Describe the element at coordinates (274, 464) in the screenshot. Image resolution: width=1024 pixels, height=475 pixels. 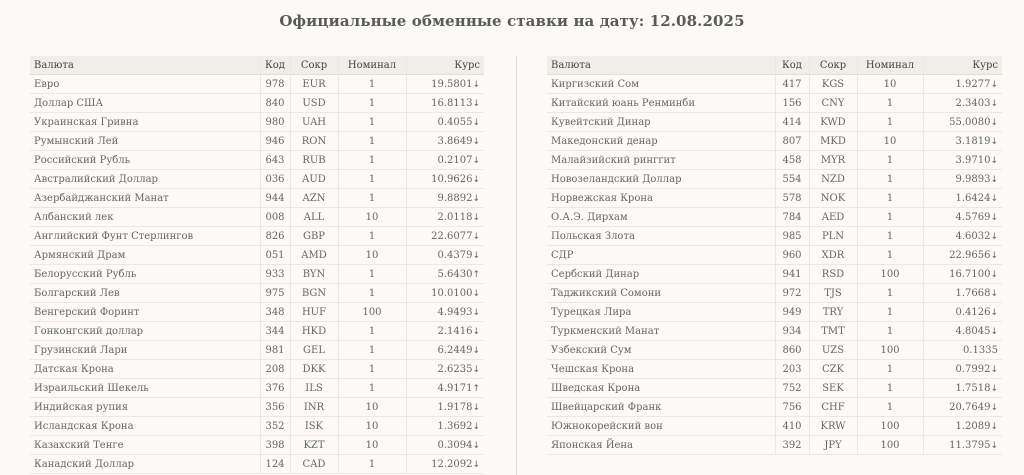
I see `currency-code: 124` at that location.